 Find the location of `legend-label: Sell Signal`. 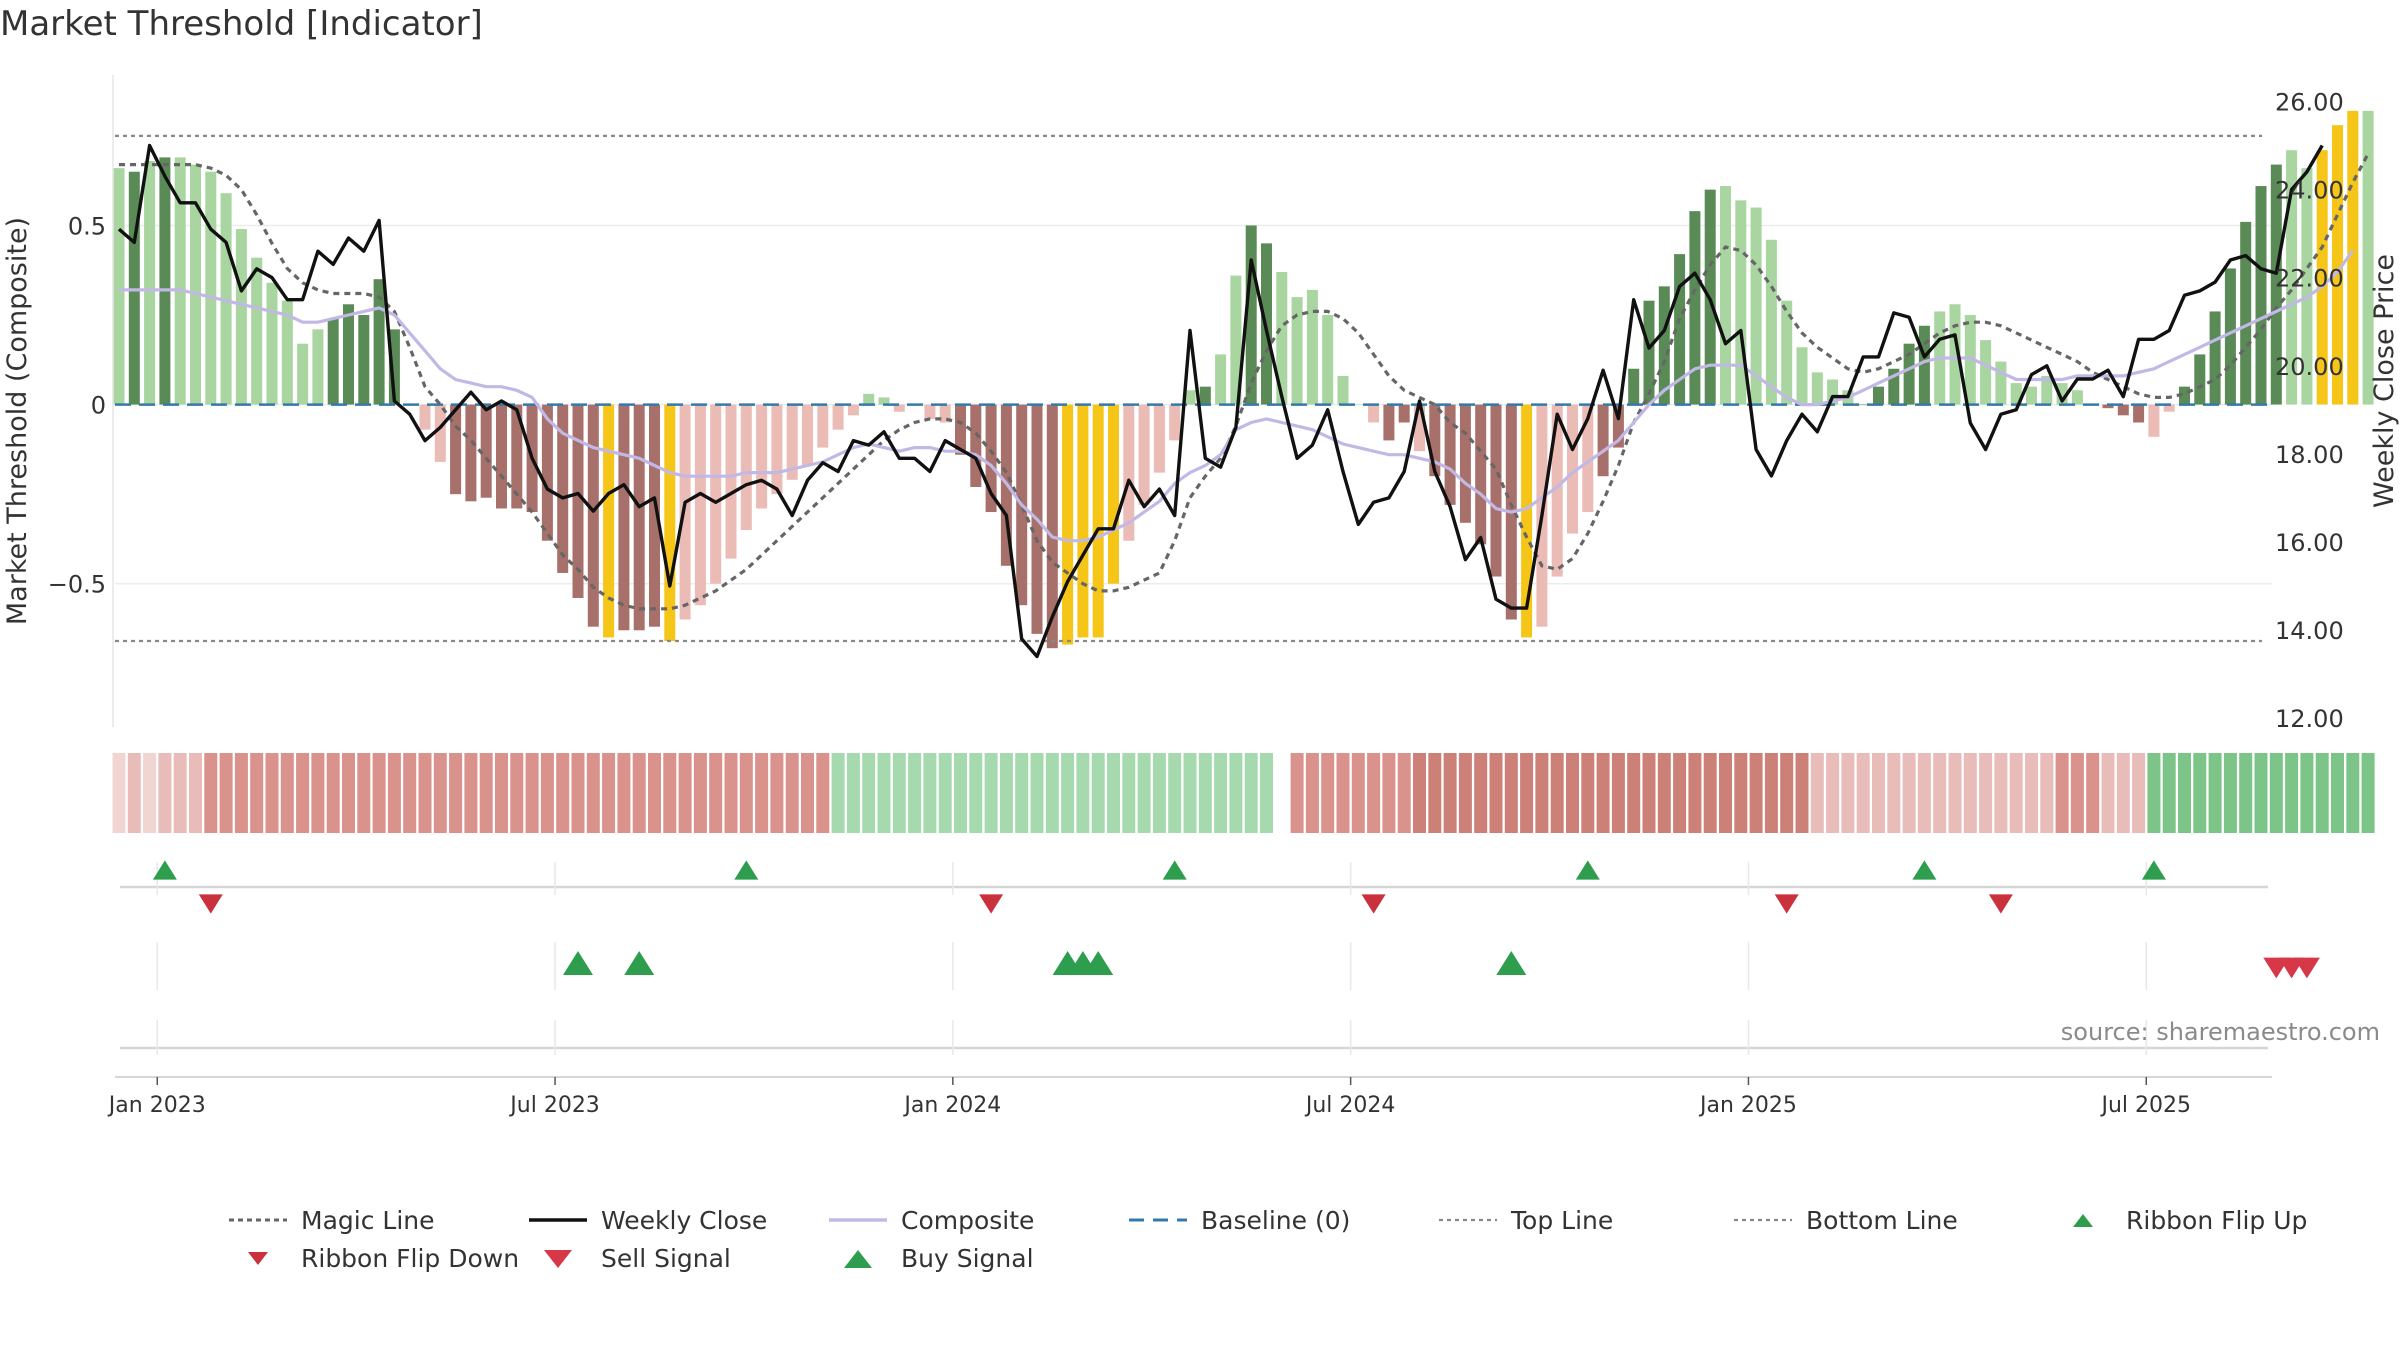

legend-label: Sell Signal is located at coordinates (666, 1258).